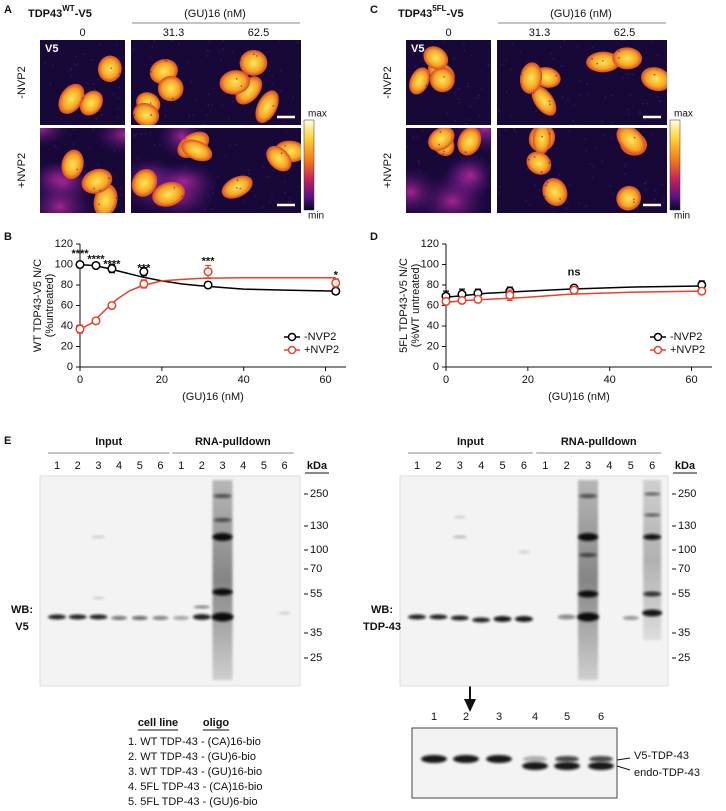  What do you see at coordinates (112, 264) in the screenshot?
I see `significance: ****` at bounding box center [112, 264].